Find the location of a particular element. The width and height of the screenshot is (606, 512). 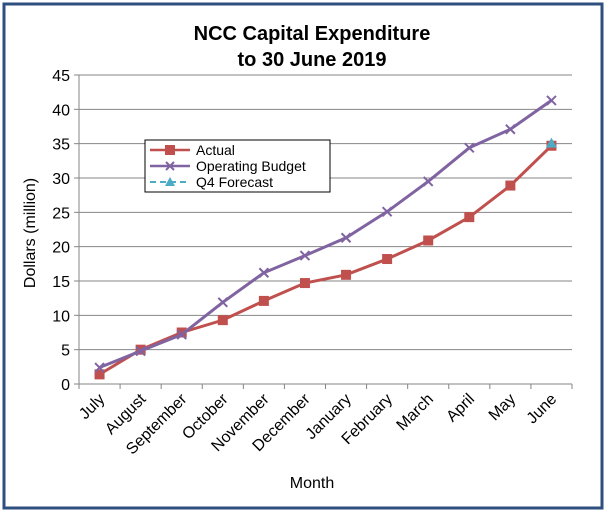

x-tick-label: July is located at coordinates (92, 407).